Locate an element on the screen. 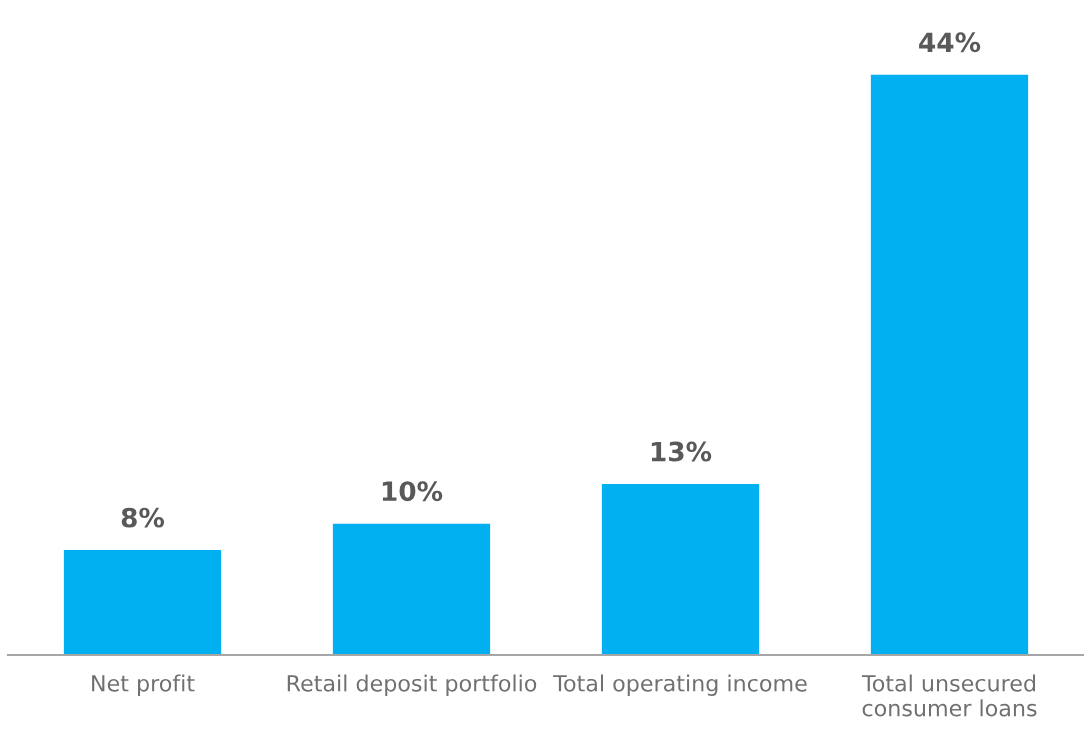  data-label: 8% is located at coordinates (143, 517).